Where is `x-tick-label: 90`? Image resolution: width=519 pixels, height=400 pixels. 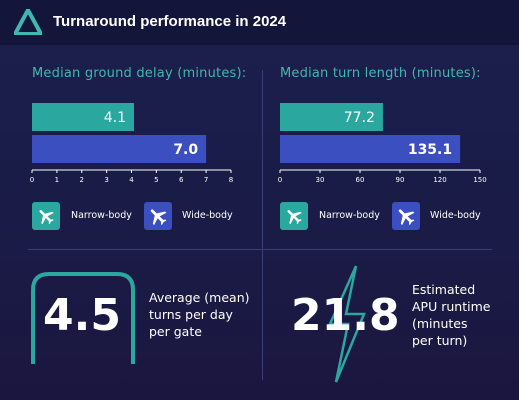
x-tick-label: 90 is located at coordinates (400, 180).